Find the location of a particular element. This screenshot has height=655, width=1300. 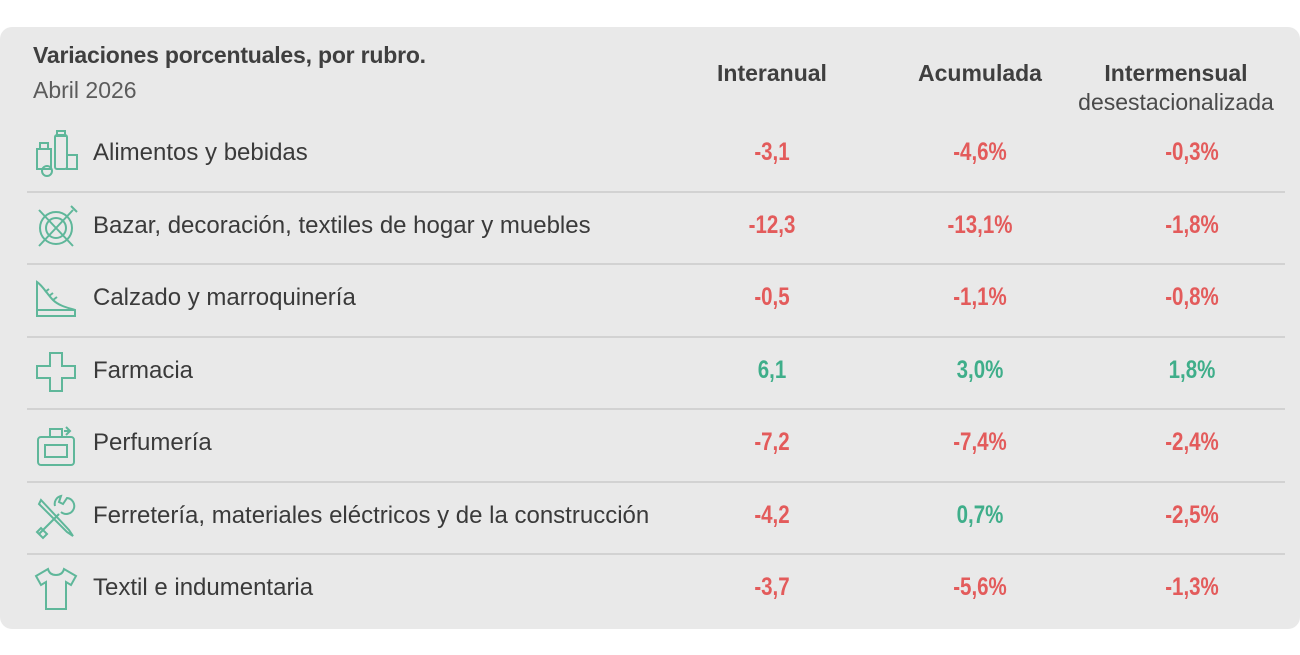

value-intermensual: -1,3% is located at coordinates (1191, 587).